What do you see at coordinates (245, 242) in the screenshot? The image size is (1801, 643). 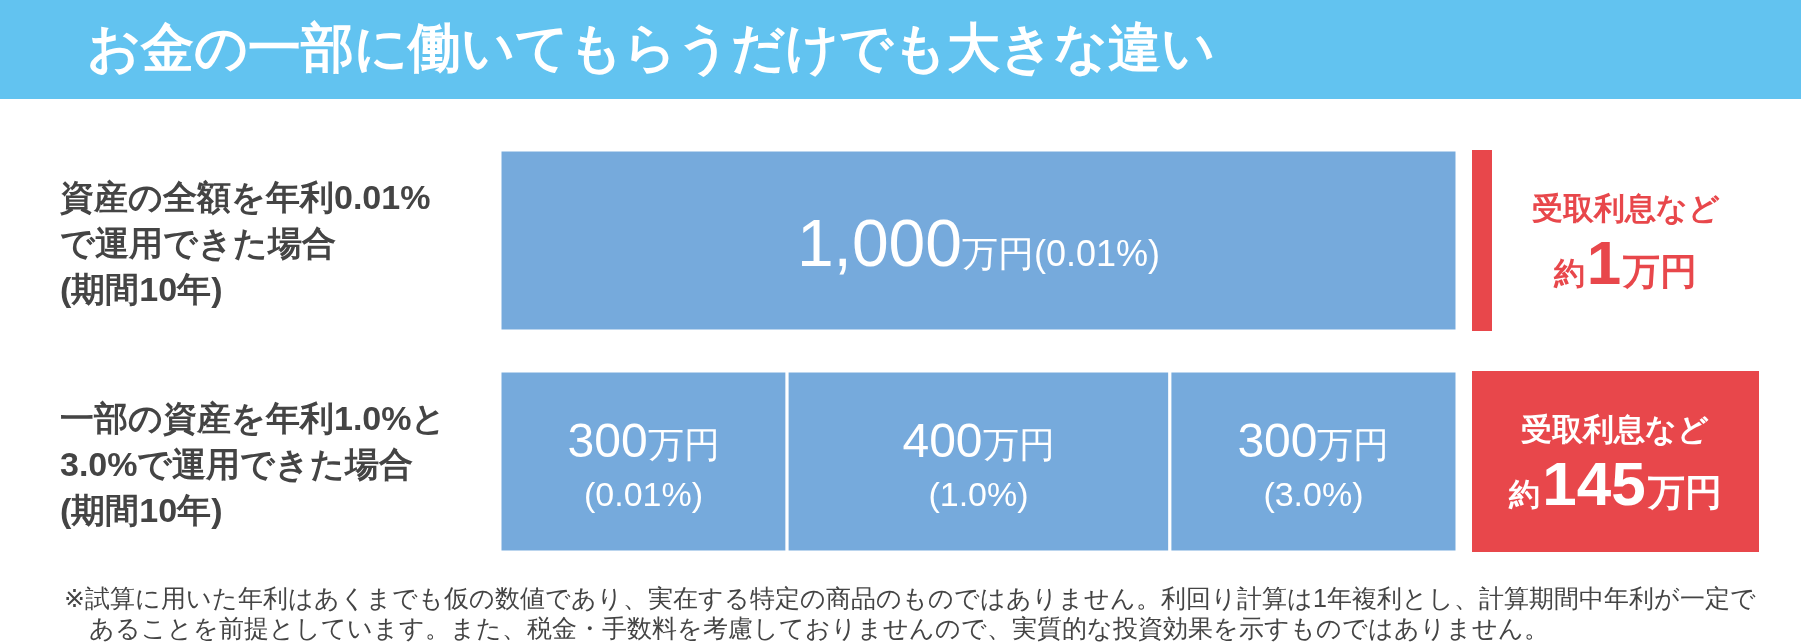 I see `y-tick-label: 資産の全額を年利0.01% で運用できた場合 (期間10年)` at bounding box center [245, 242].